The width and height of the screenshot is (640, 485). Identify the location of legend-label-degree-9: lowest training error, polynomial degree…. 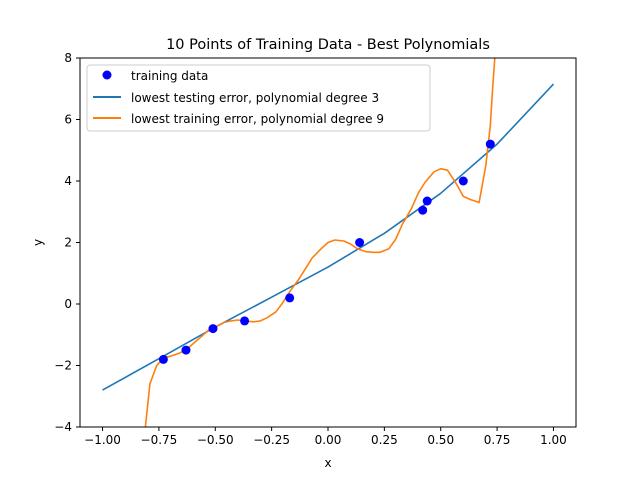
(257, 119).